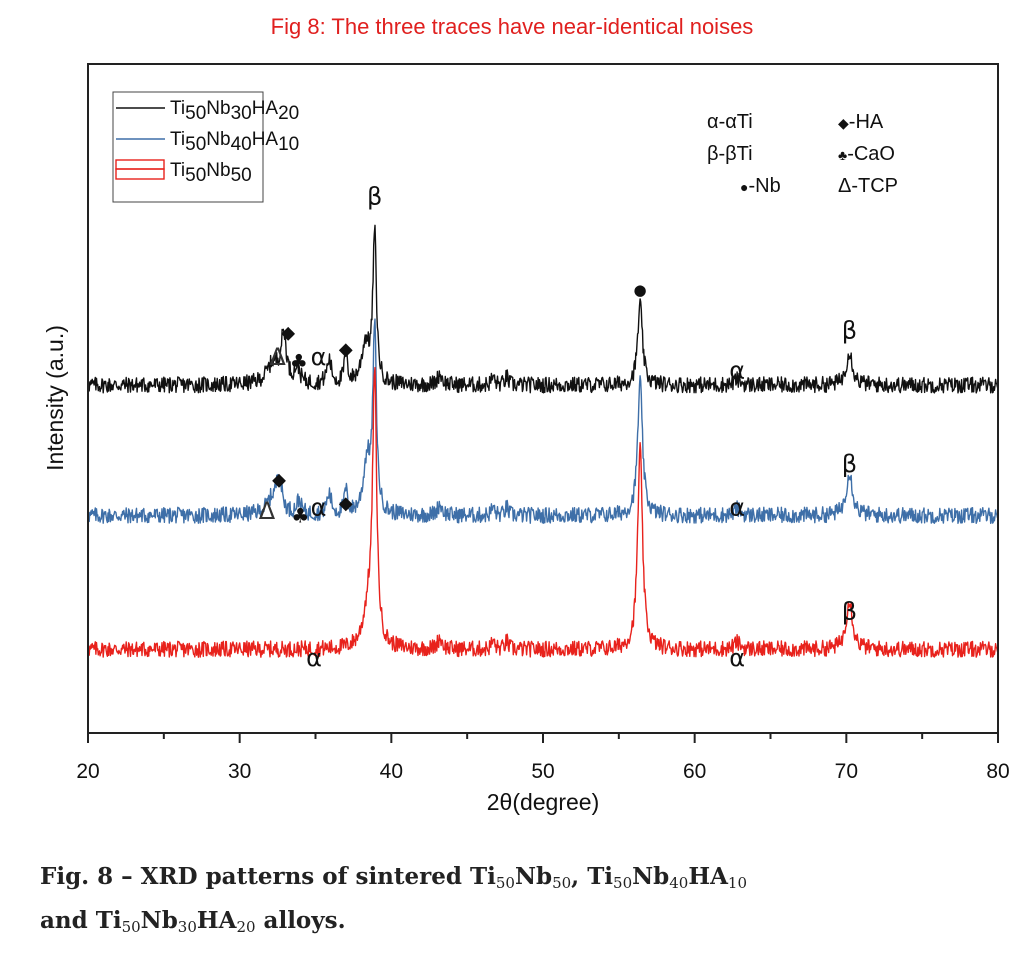 Image resolution: width=1024 pixels, height=963 pixels. What do you see at coordinates (802, 154) in the screenshot?
I see `phase-legend: α-αTi ◆-HA β-βTi ♣-CaO ●-Nb Δ-TCP` at bounding box center [802, 154].